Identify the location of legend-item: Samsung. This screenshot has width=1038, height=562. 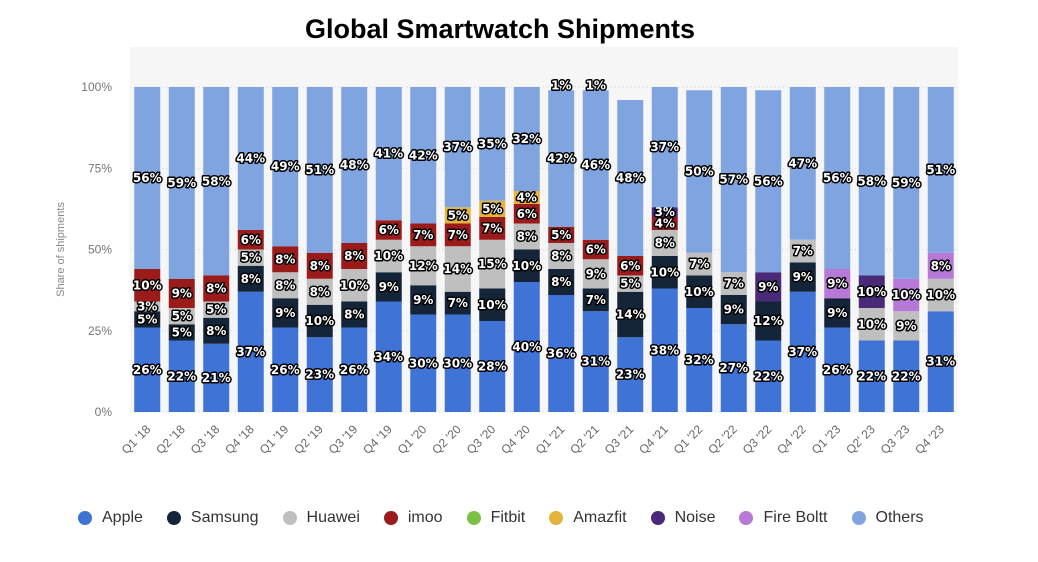
(212, 518).